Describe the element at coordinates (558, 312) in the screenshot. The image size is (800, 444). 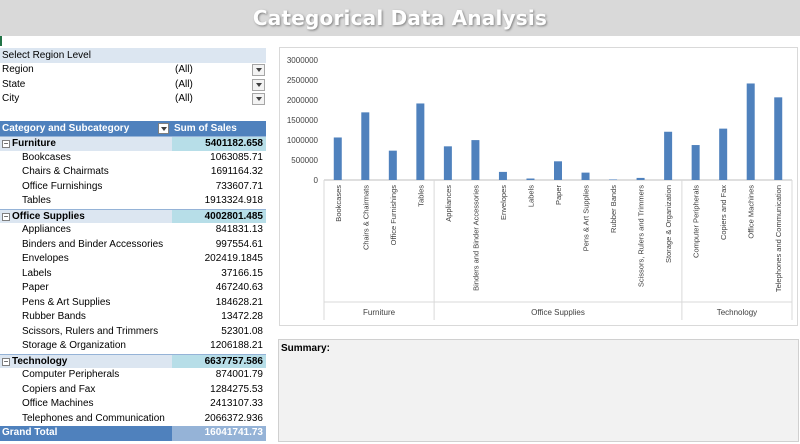
I see `group-label: Office Supplies` at that location.